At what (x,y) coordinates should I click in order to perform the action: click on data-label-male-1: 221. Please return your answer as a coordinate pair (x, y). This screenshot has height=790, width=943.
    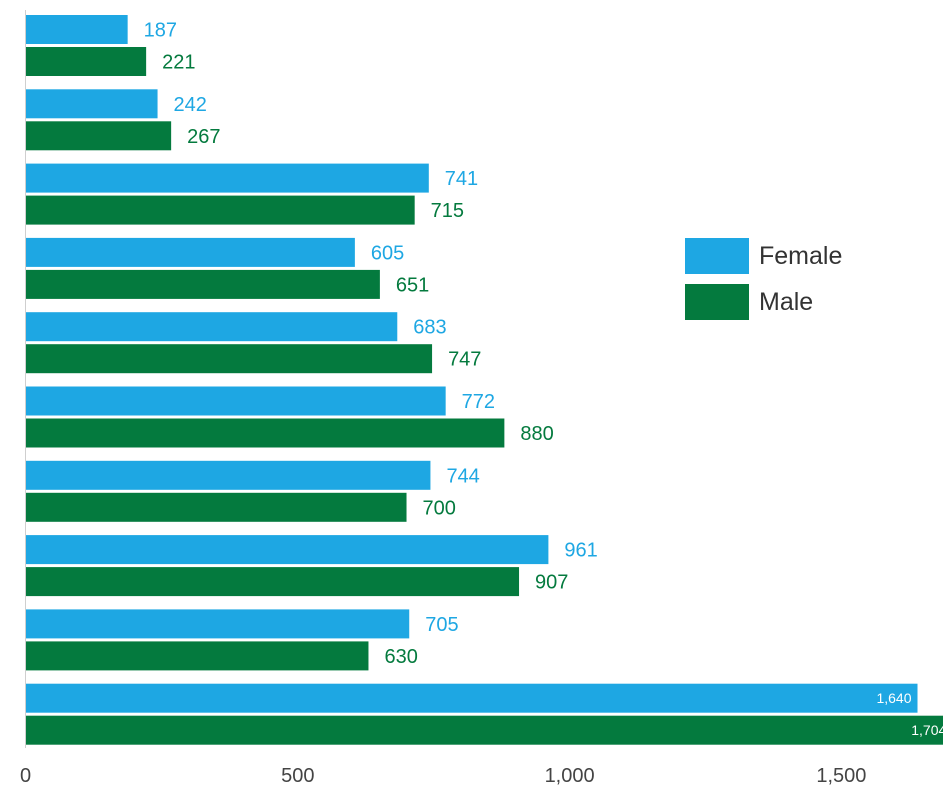
    Looking at the image, I should click on (178, 63).